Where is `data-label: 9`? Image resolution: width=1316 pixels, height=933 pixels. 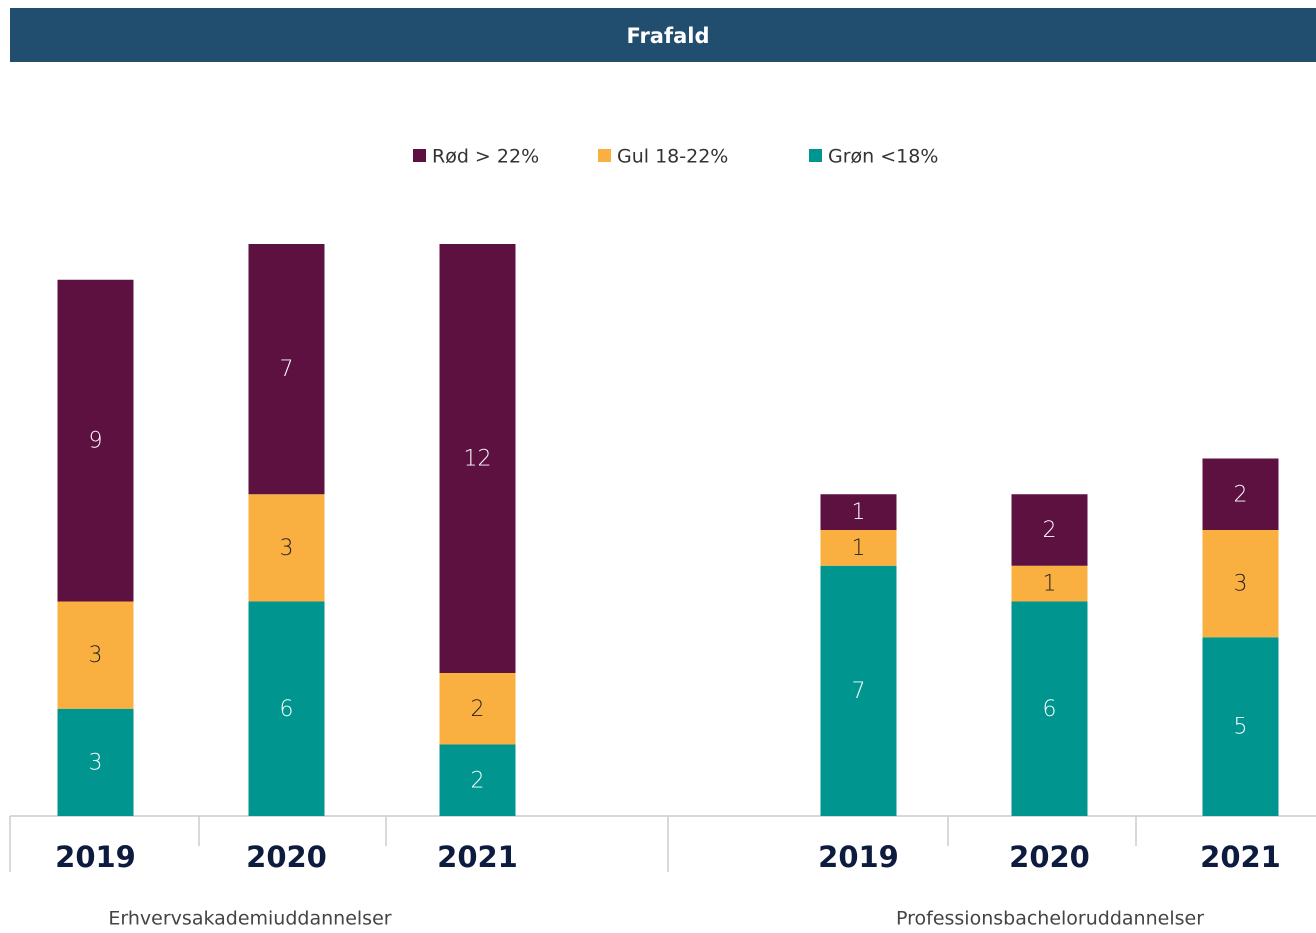 data-label: 9 is located at coordinates (96, 441).